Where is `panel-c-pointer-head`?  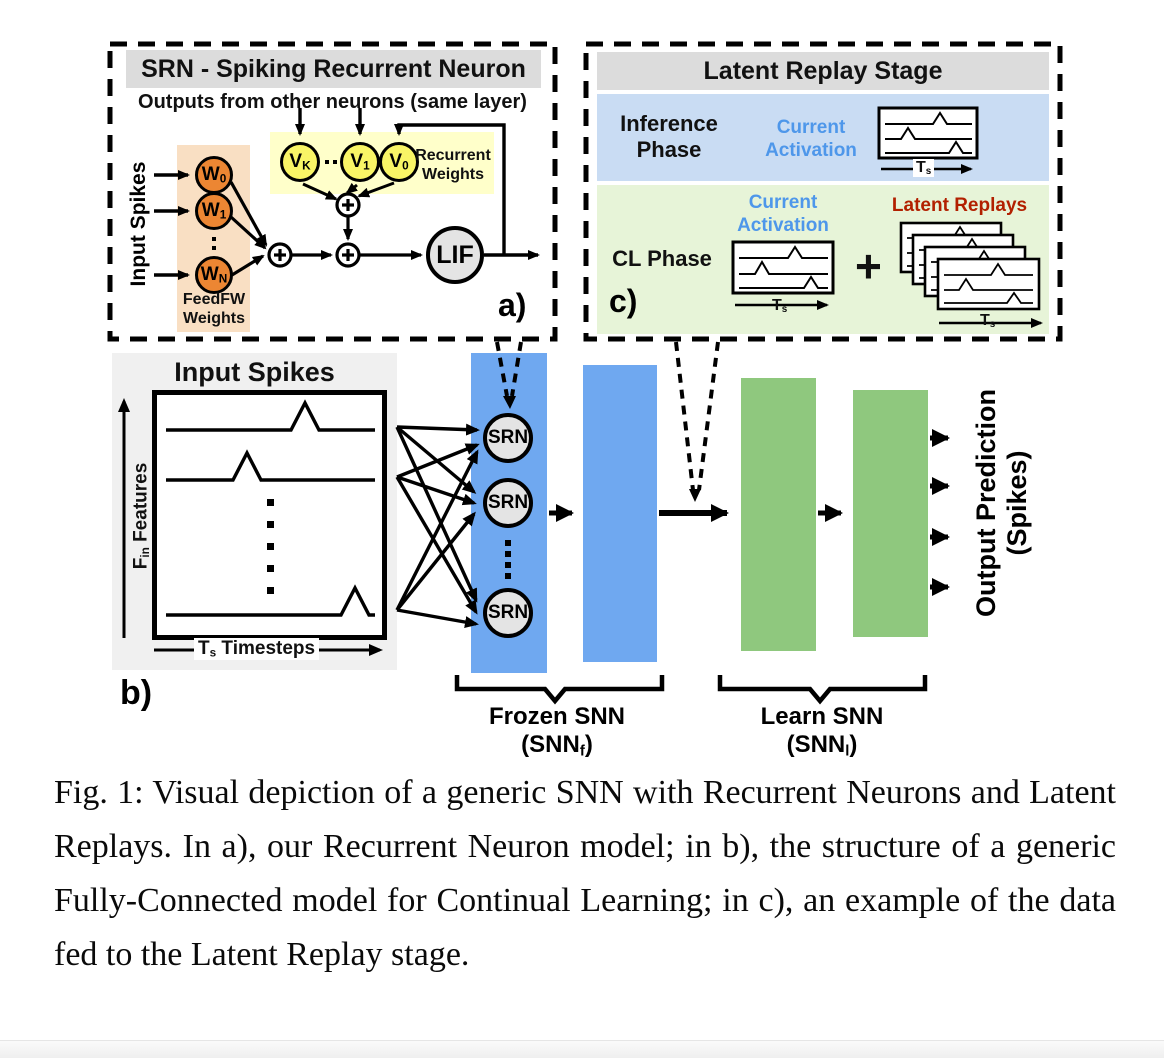
panel-c-pointer-head is located at coordinates (695, 495).